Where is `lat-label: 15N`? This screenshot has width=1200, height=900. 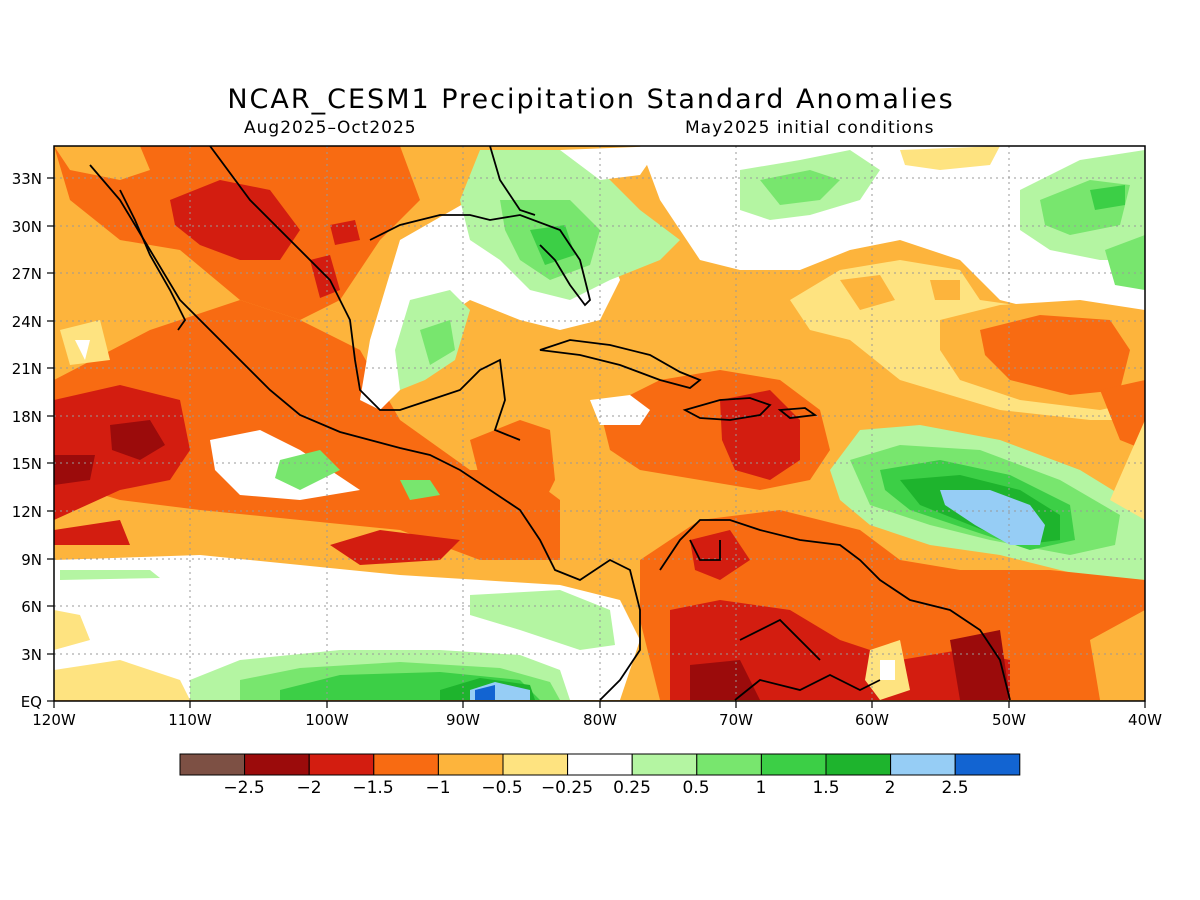 lat-label: 15N is located at coordinates (27, 464).